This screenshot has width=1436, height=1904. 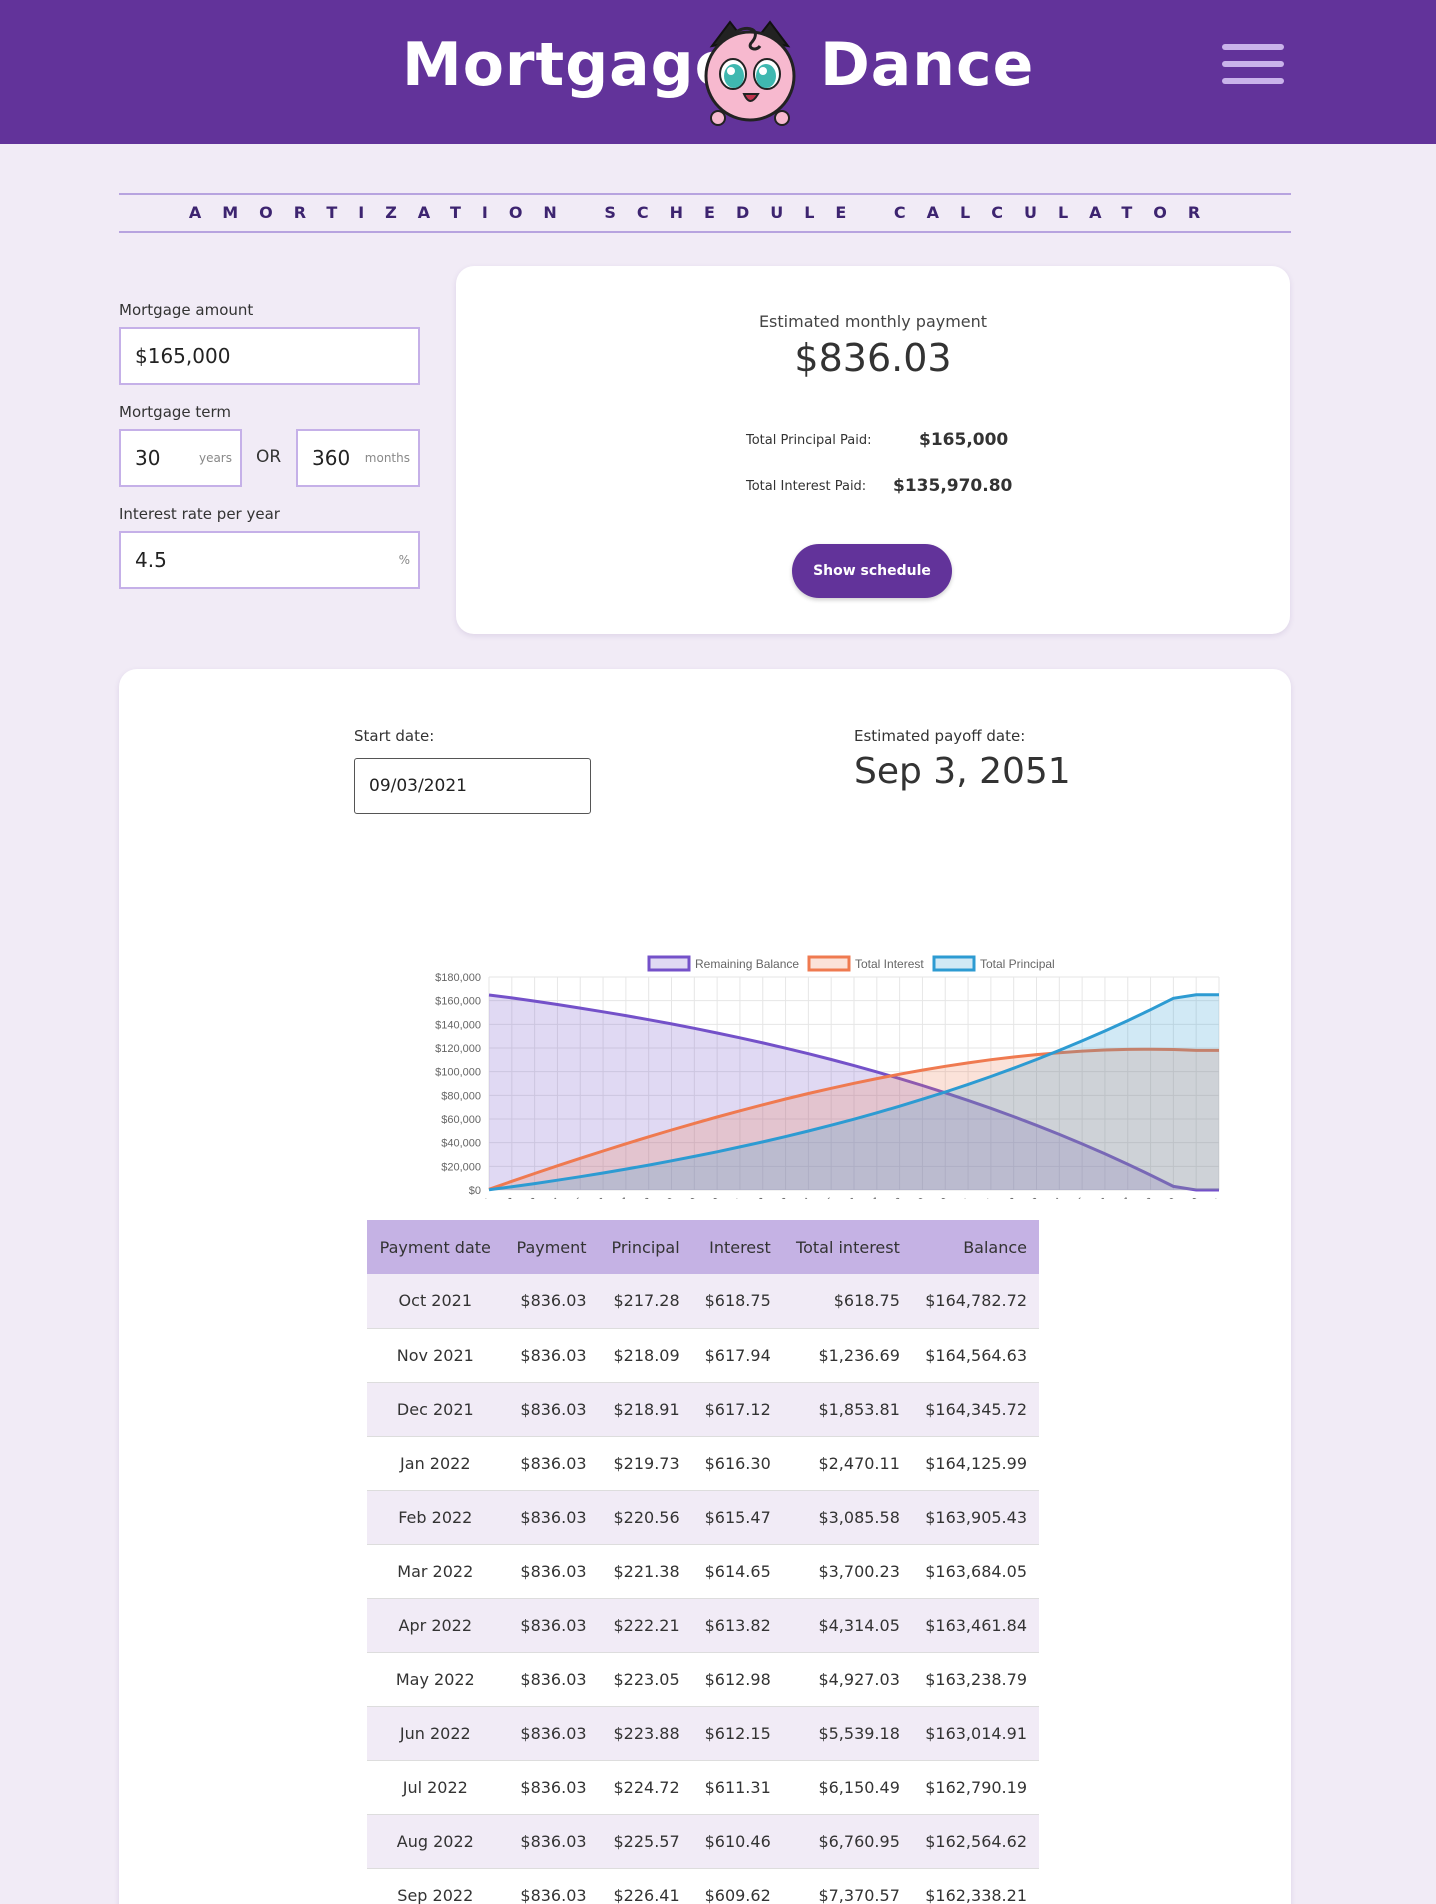 What do you see at coordinates (889, 964) in the screenshot?
I see `legend-label-total-interest: Total Interest` at bounding box center [889, 964].